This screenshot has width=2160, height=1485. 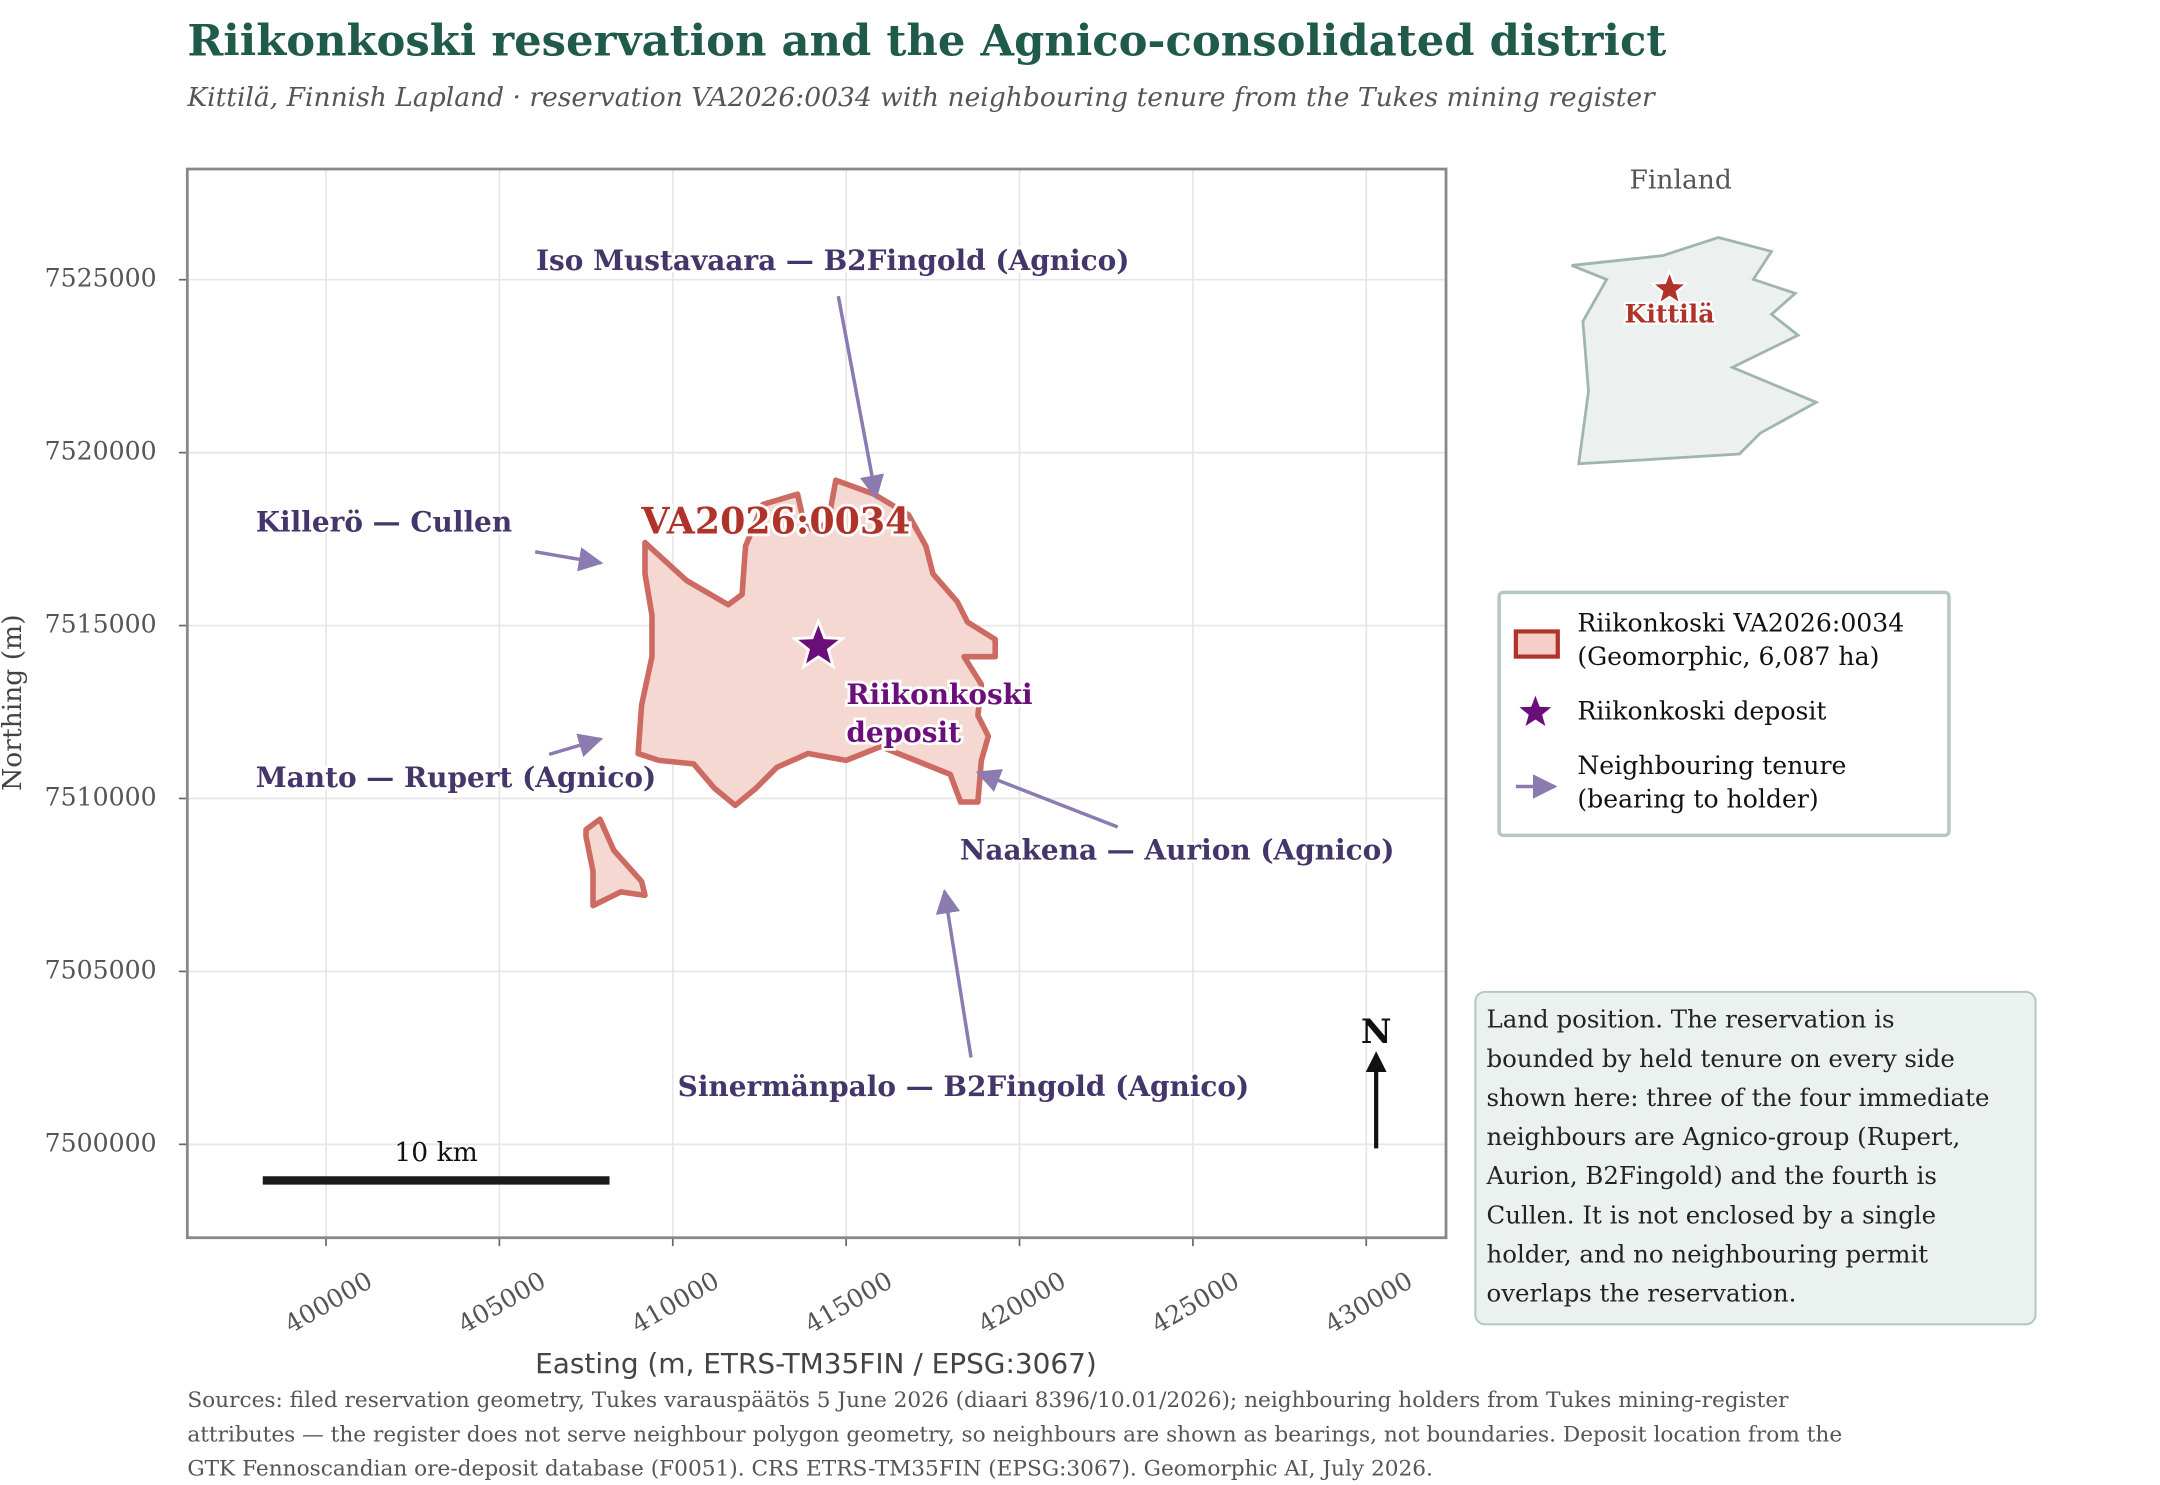 What do you see at coordinates (615, 862) in the screenshot?
I see `reservation-polygon` at bounding box center [615, 862].